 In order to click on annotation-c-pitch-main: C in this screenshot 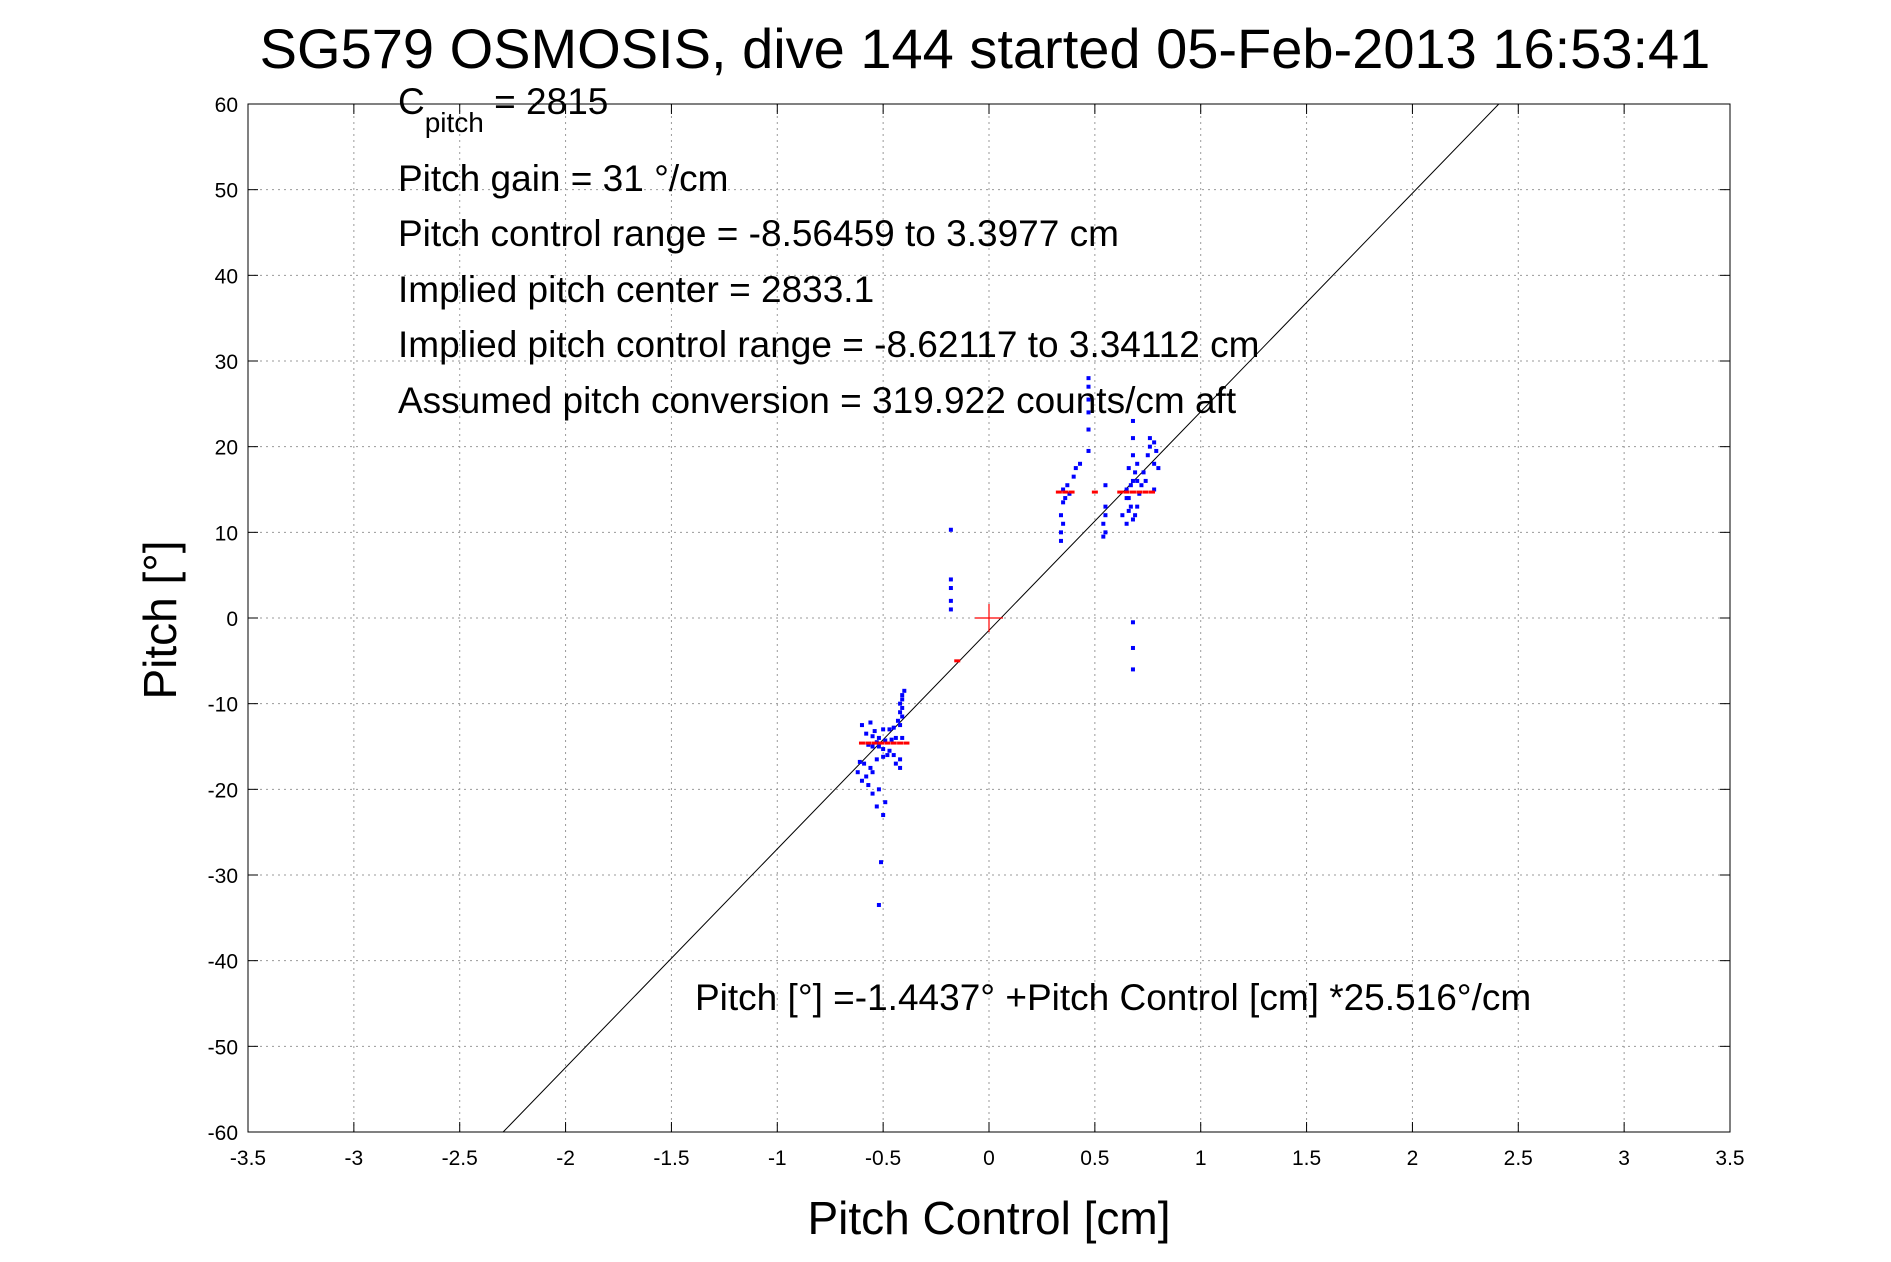, I will do `click(411, 101)`.